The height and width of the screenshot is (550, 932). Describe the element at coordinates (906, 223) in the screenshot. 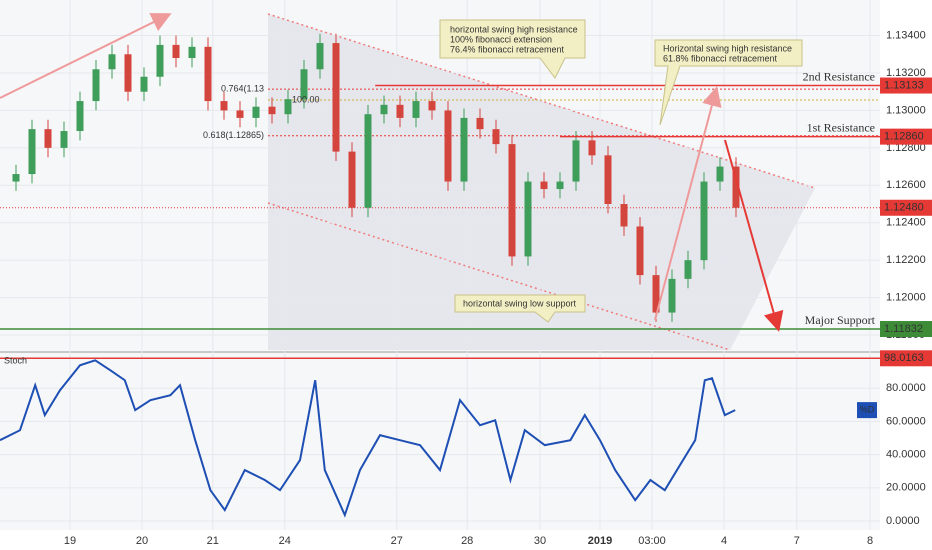

I see `y-tick-label: 1.12400` at that location.